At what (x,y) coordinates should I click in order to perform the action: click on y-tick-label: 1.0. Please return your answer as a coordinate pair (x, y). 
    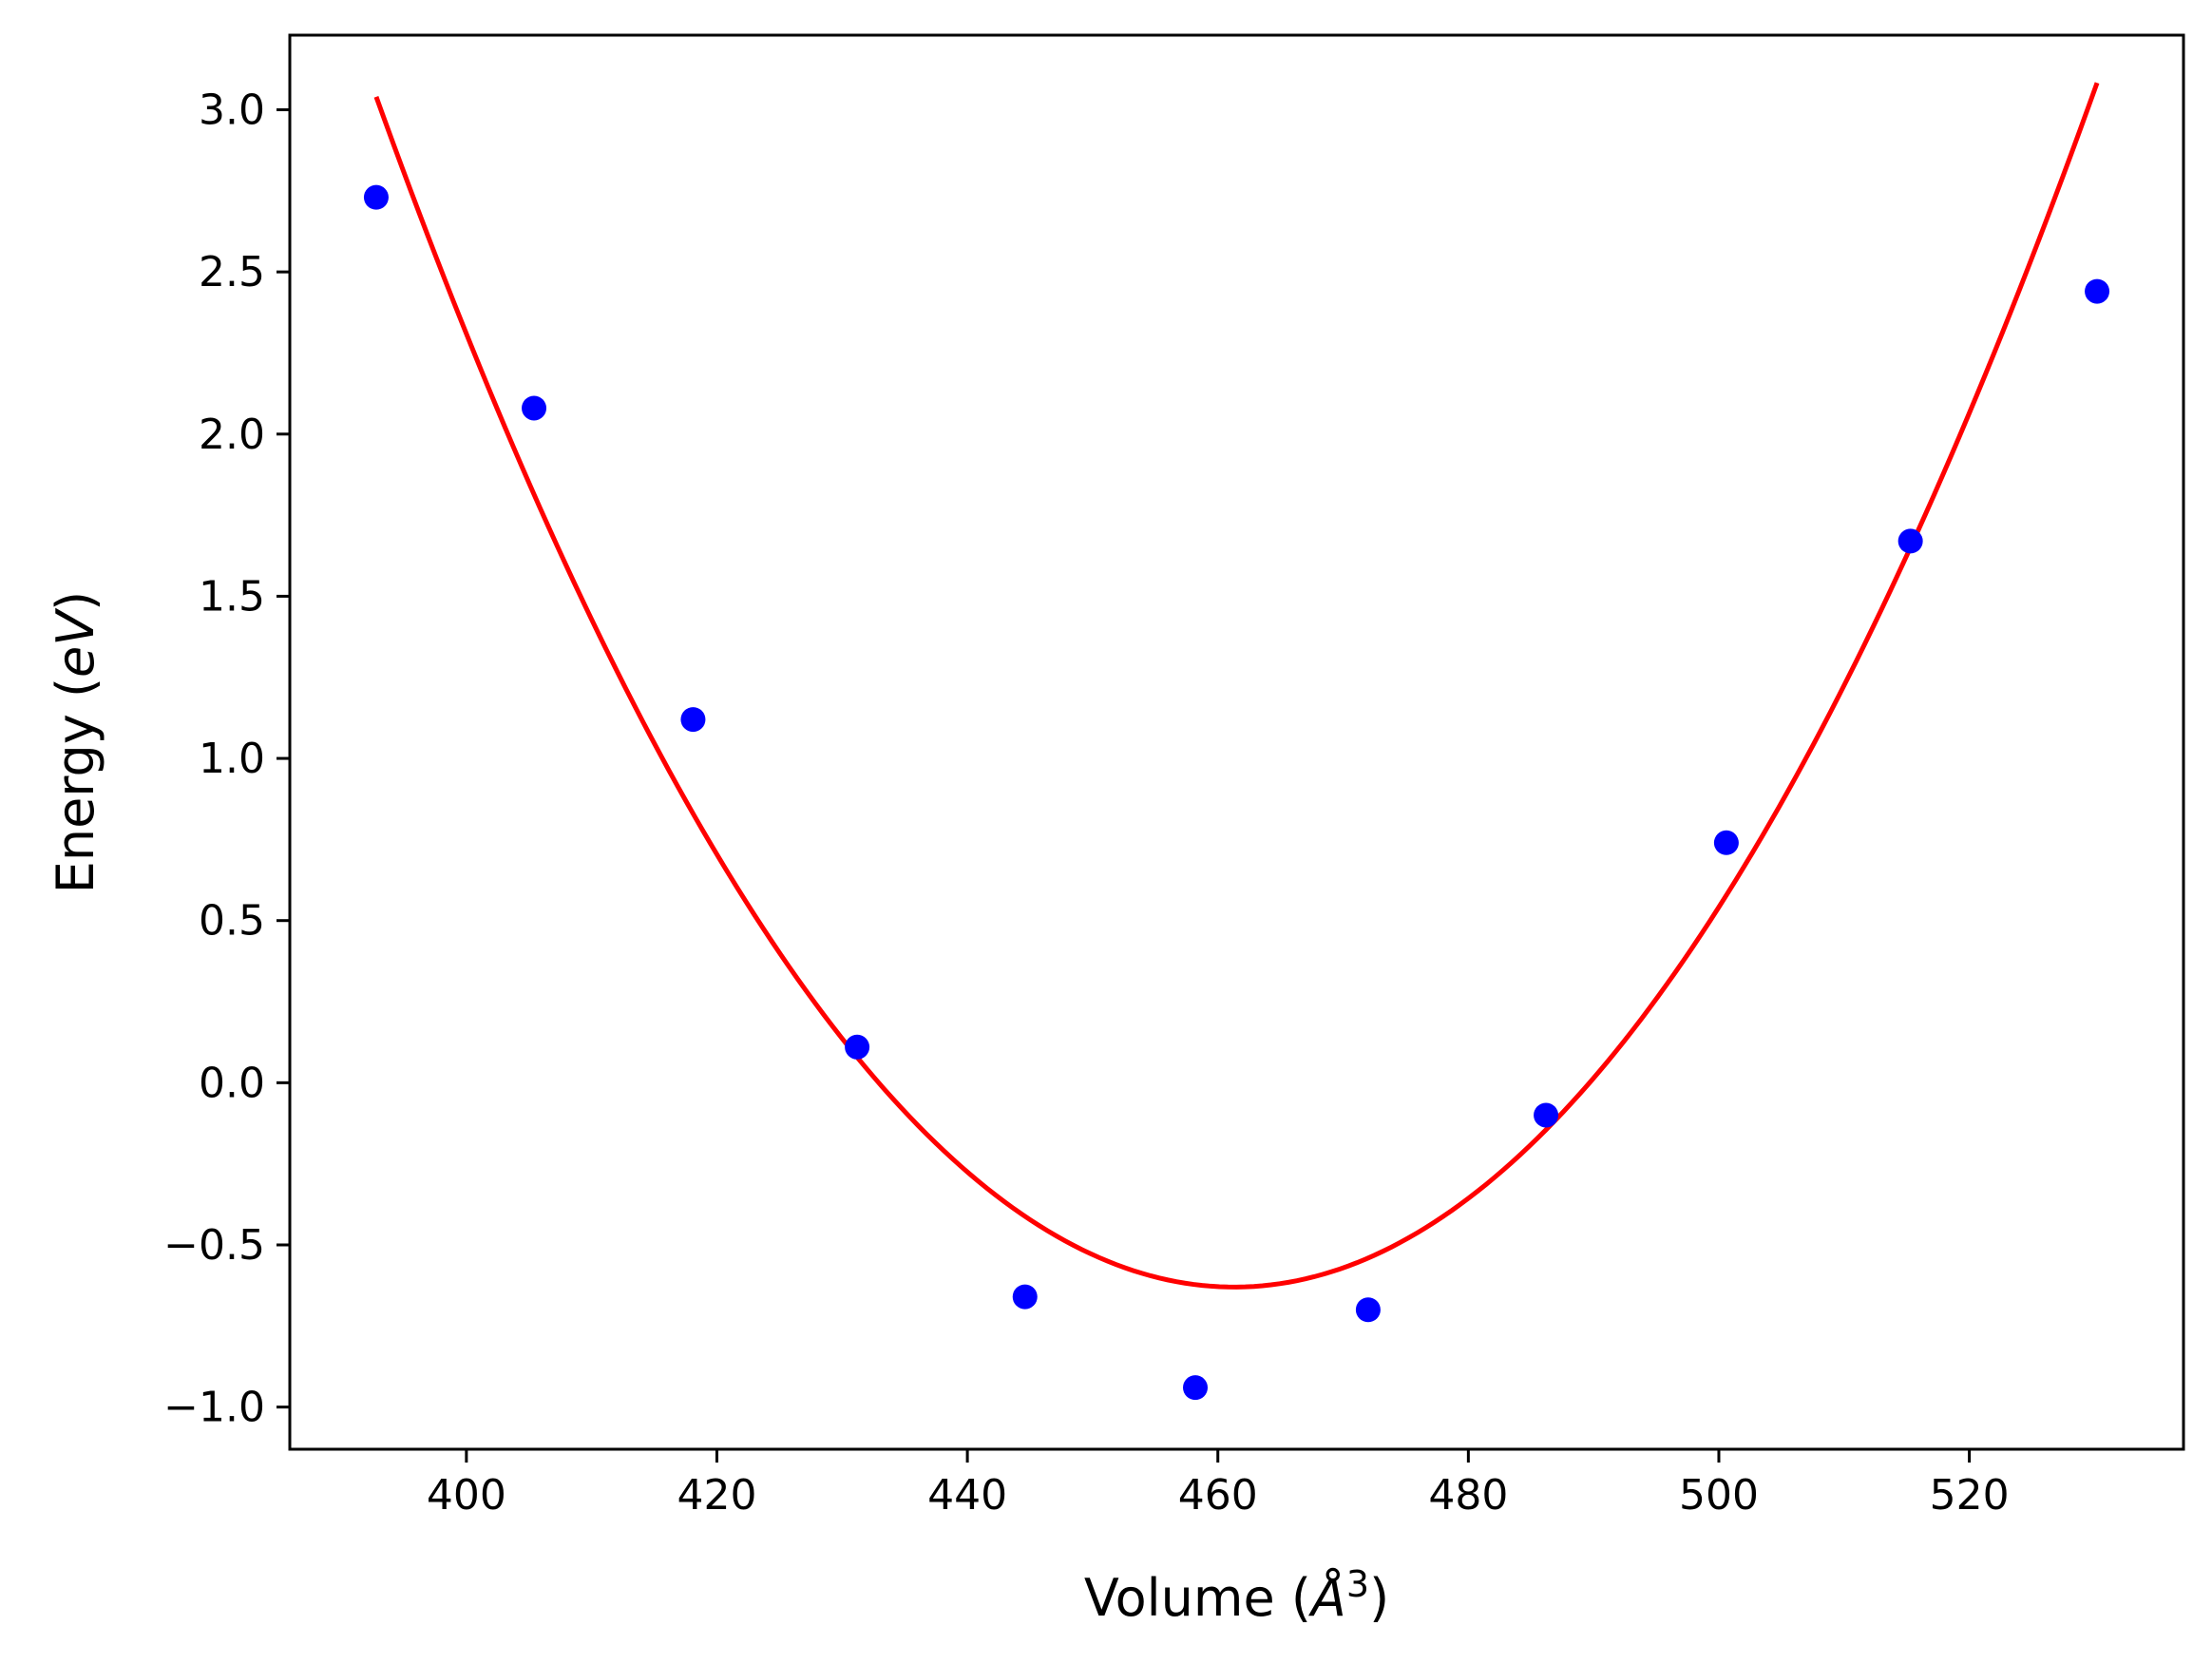
    Looking at the image, I should click on (232, 759).